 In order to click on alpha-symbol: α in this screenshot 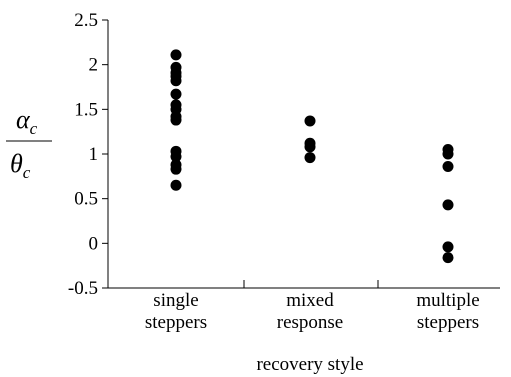, I will do `click(23, 119)`.